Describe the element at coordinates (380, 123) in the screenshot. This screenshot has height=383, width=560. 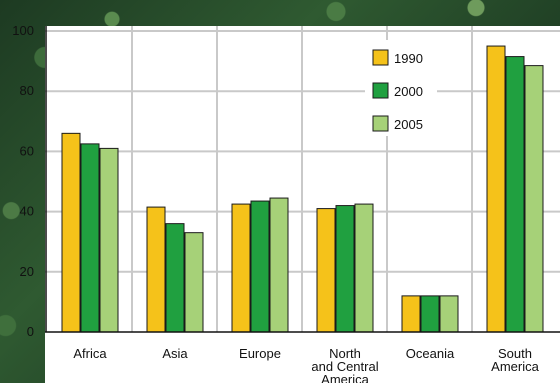
I see `legend-swatch-2005` at that location.